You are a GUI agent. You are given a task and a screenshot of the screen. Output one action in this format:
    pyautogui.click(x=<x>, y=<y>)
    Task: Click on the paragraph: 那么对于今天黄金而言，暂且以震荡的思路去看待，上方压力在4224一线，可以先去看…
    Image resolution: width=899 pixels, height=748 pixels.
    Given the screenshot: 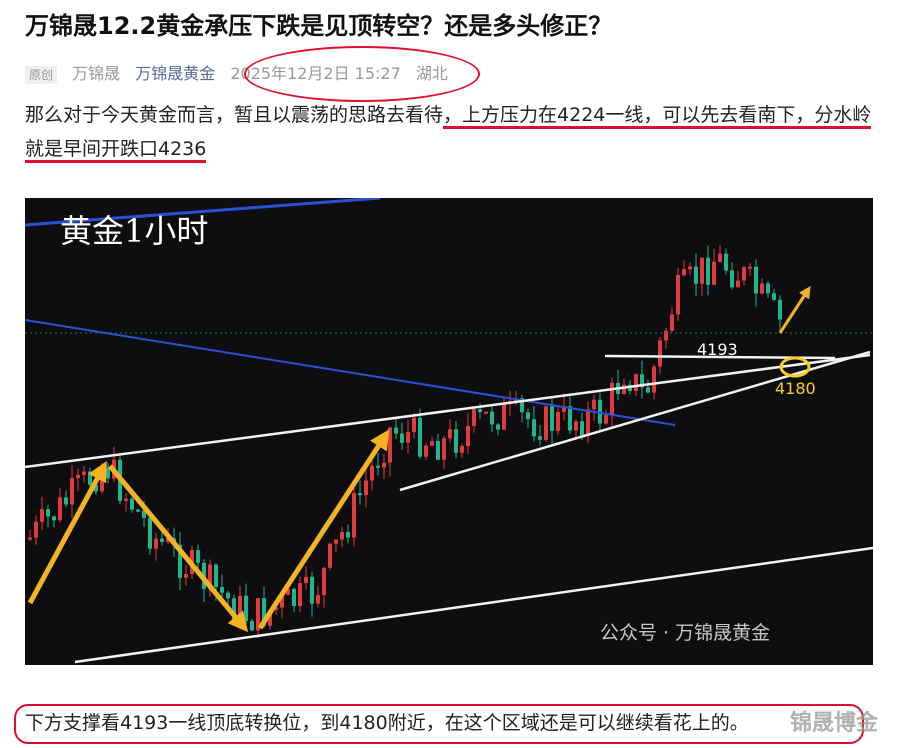 What is the action you would take?
    pyautogui.click(x=452, y=132)
    